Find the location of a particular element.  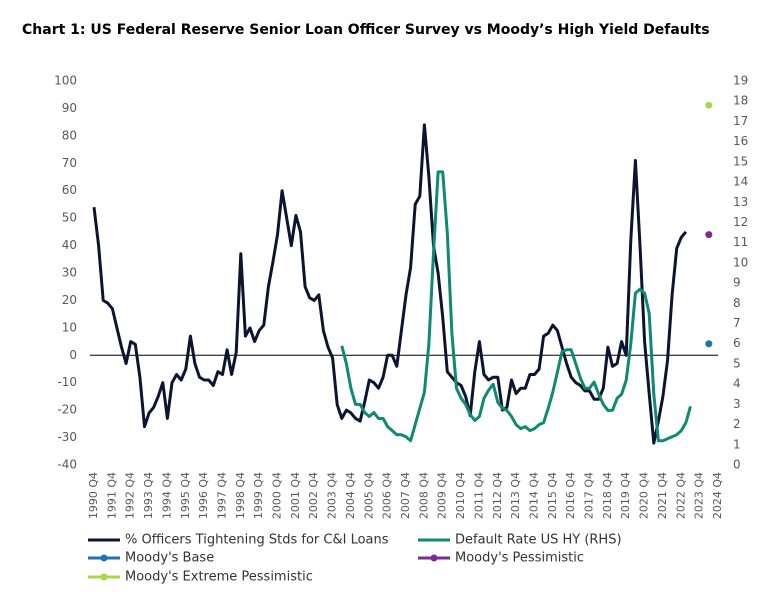

x-tick-label: 1991 Q4 is located at coordinates (111, 495).